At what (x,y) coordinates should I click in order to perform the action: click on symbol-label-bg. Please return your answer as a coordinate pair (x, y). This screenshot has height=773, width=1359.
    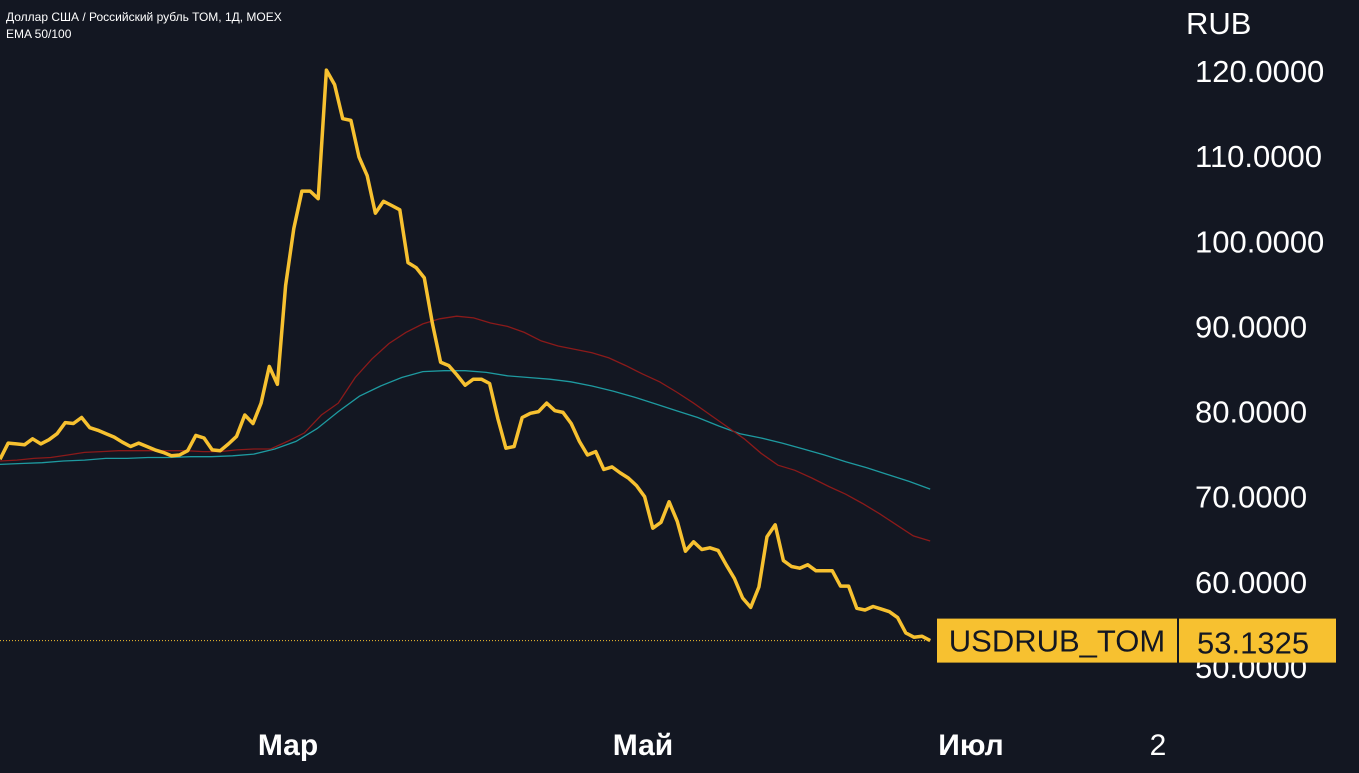
    Looking at the image, I should click on (1057, 640).